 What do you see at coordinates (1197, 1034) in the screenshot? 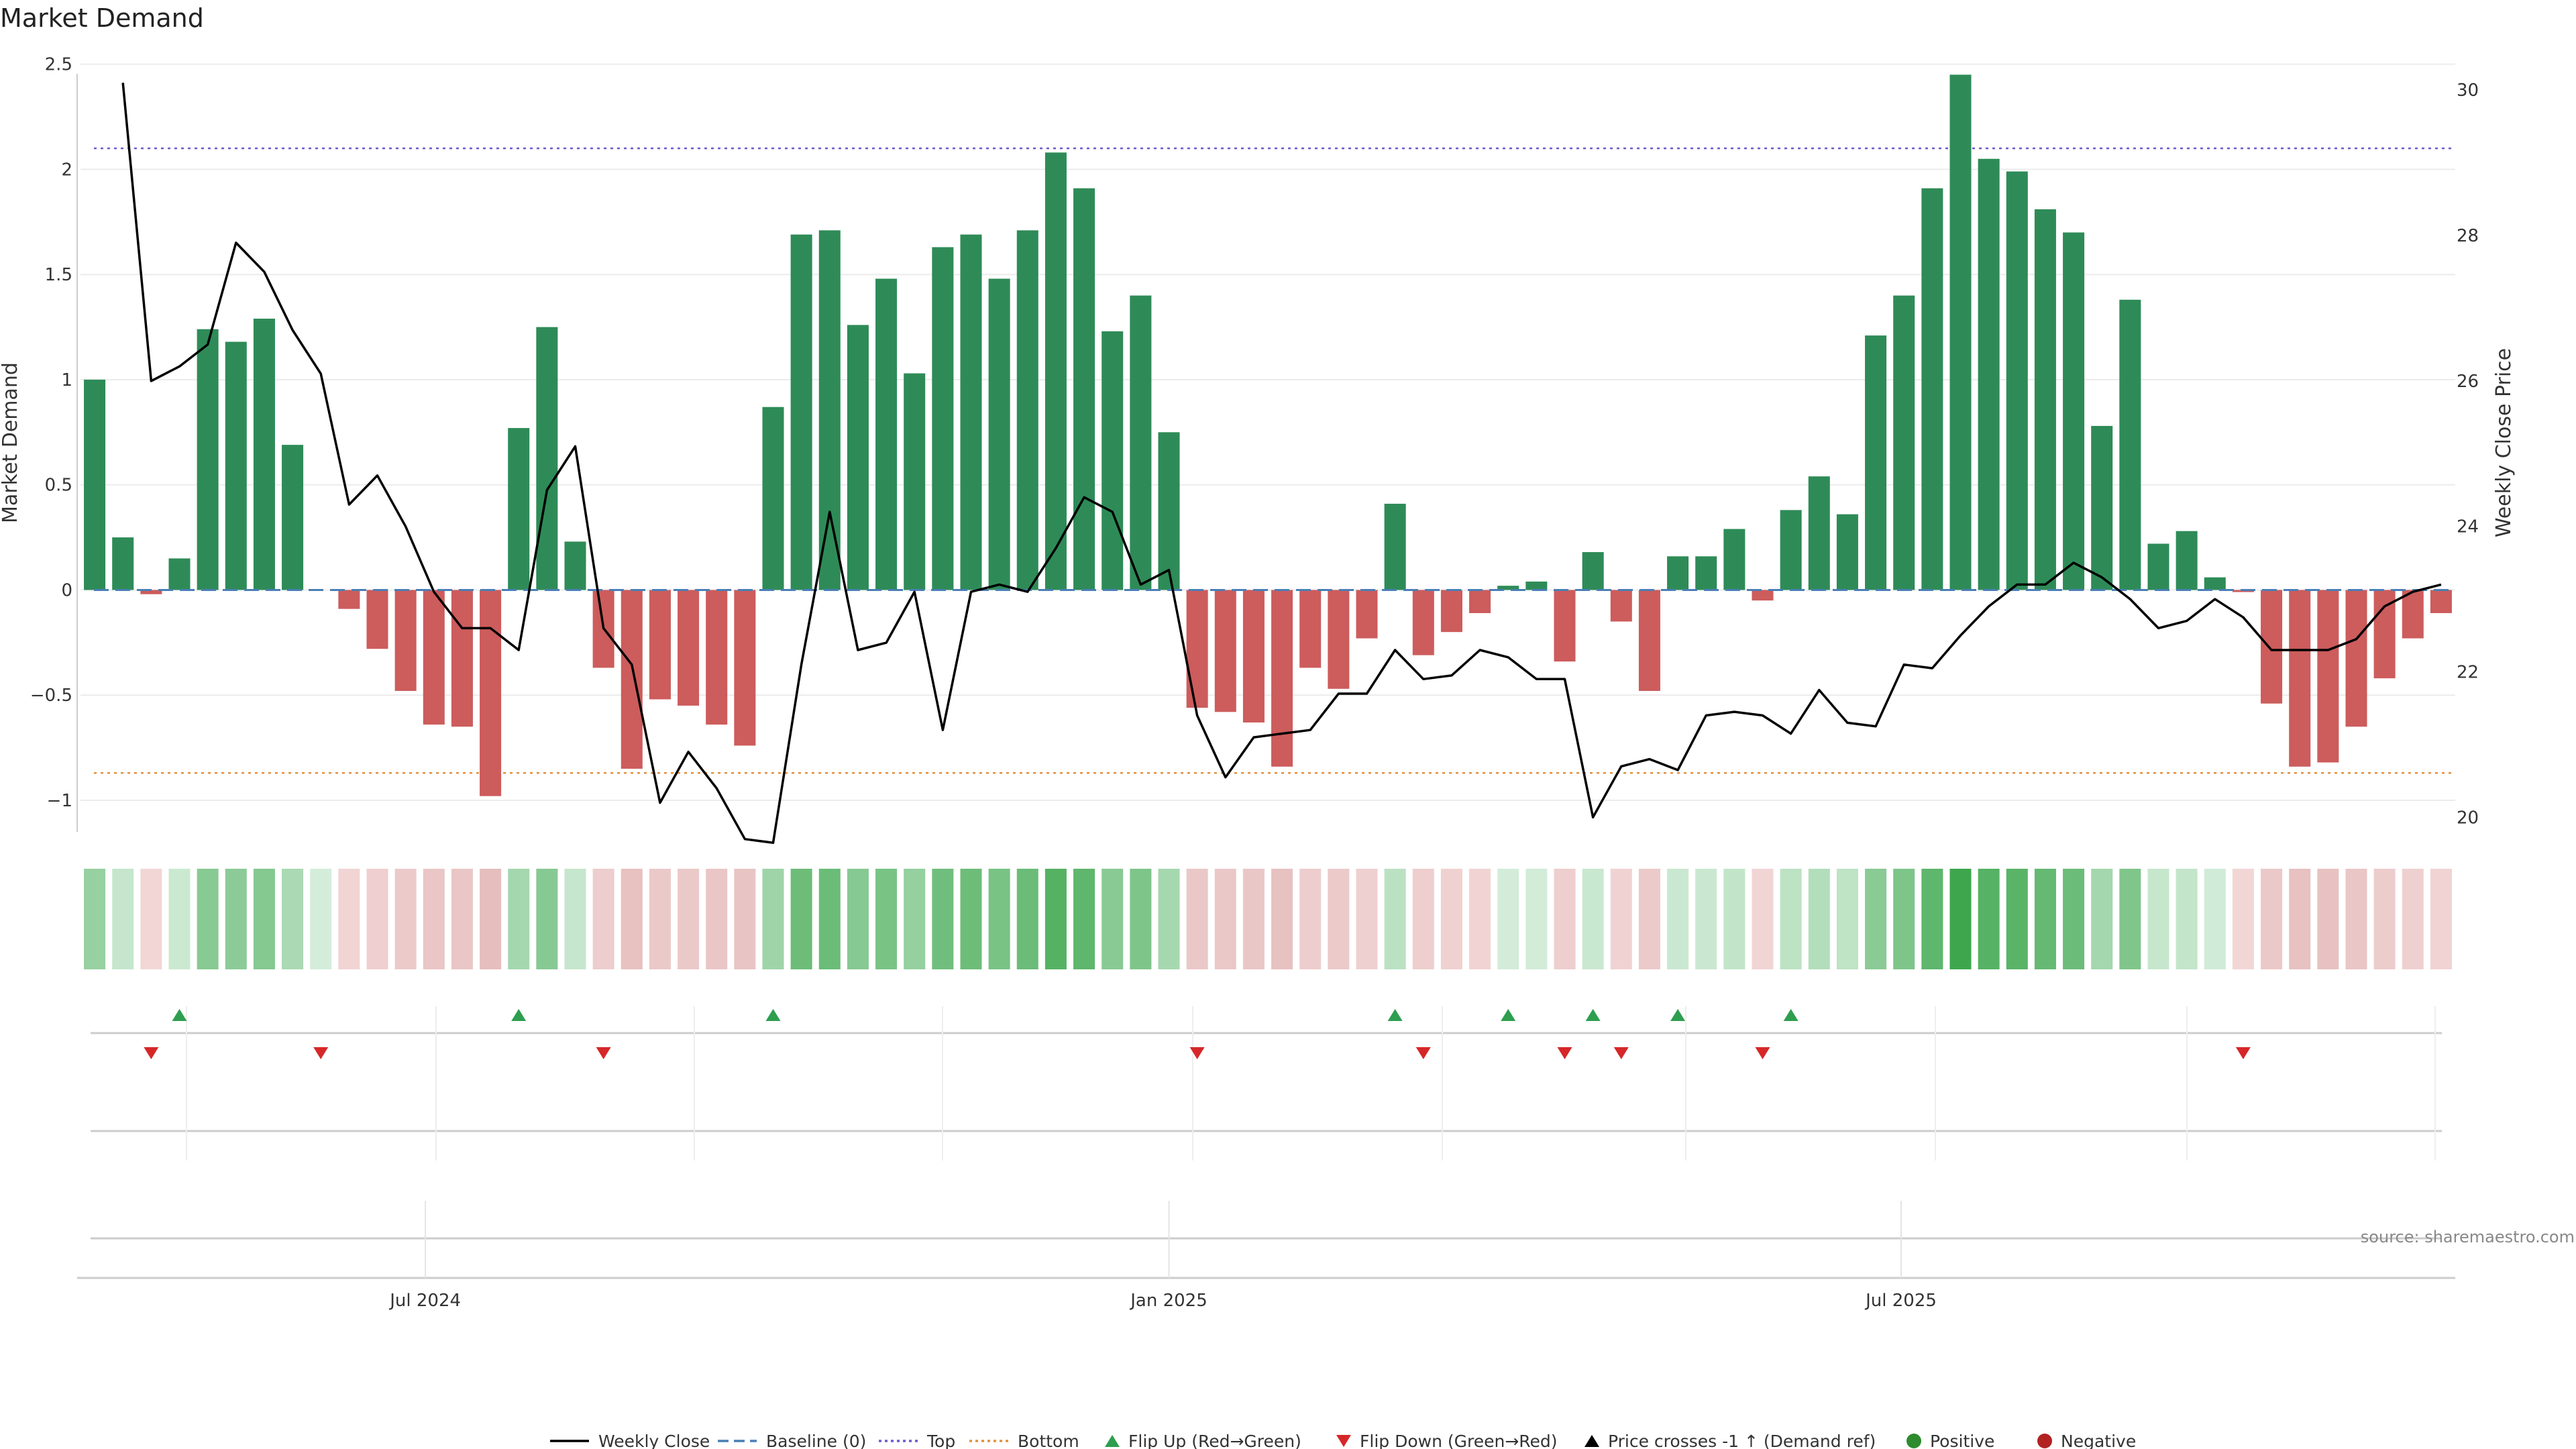
I see `flip-markers` at bounding box center [1197, 1034].